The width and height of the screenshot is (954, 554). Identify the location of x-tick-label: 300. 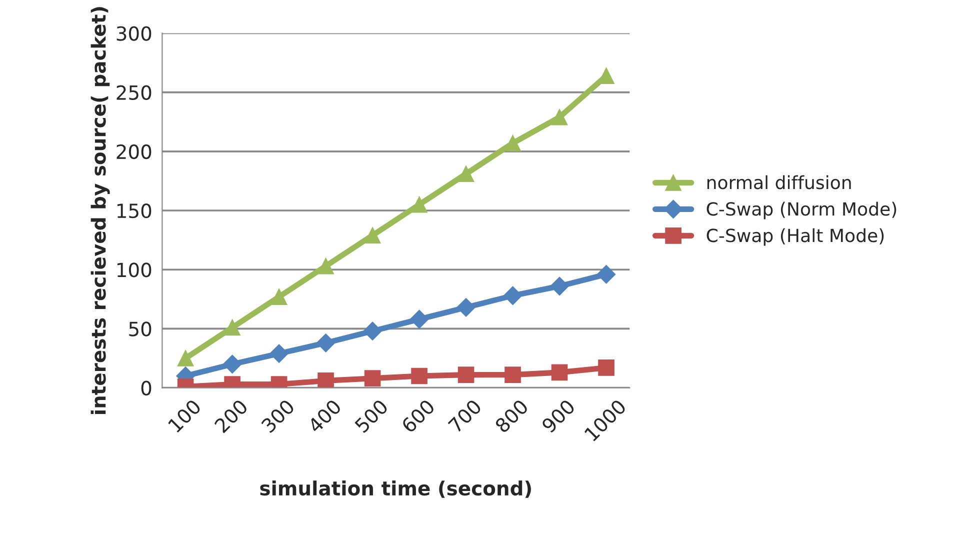
(278, 416).